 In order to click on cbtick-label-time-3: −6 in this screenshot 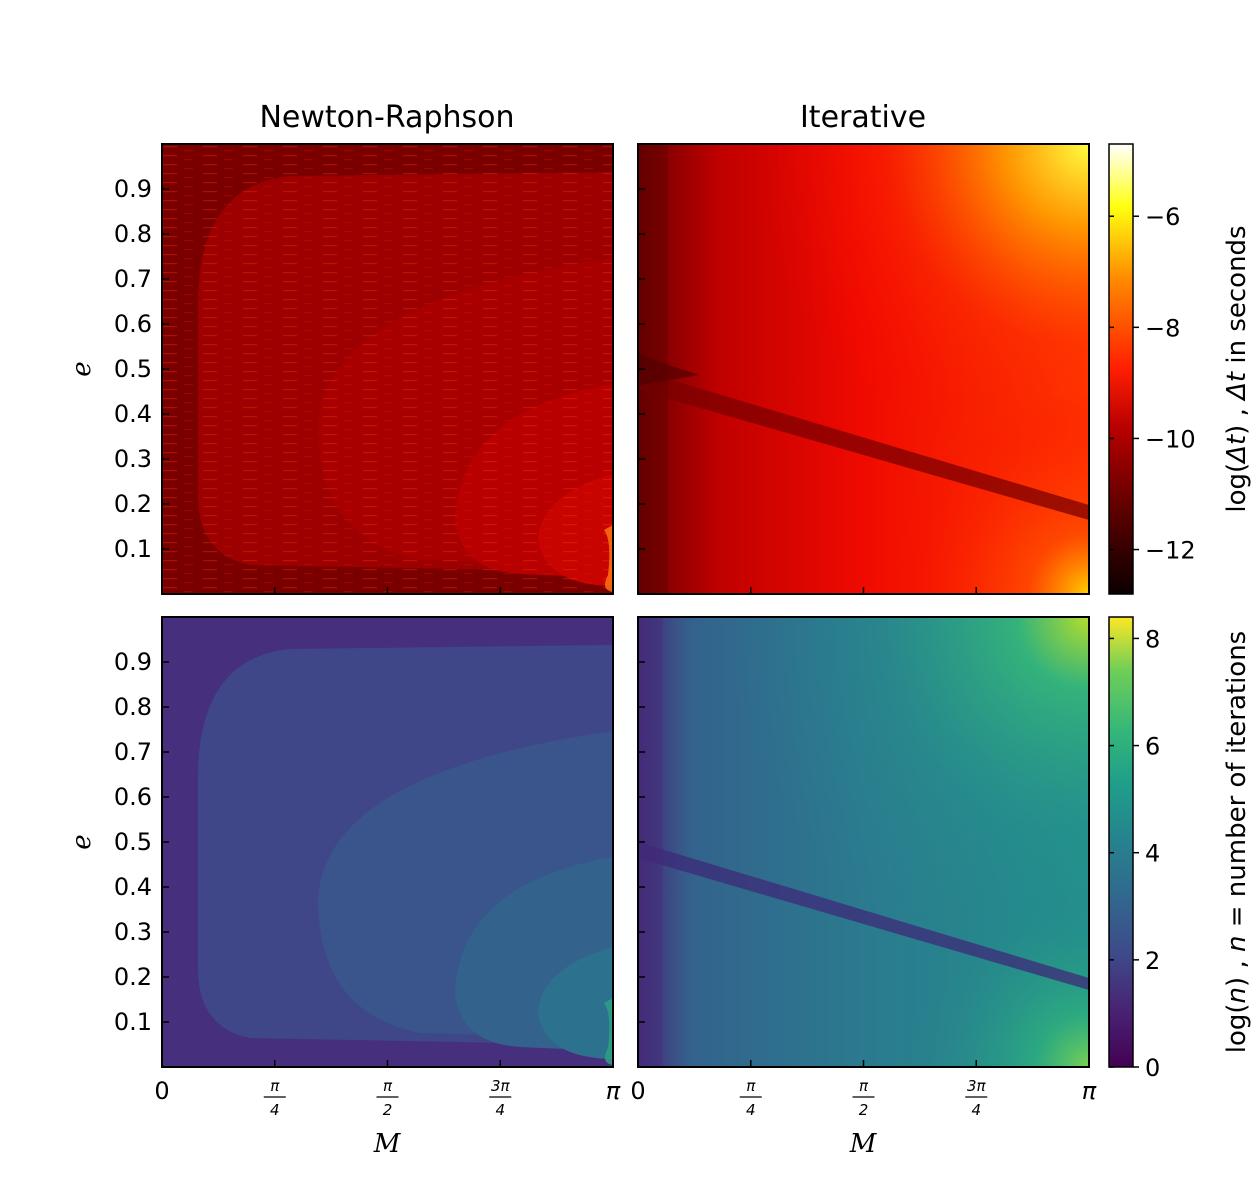, I will do `click(1162, 217)`.